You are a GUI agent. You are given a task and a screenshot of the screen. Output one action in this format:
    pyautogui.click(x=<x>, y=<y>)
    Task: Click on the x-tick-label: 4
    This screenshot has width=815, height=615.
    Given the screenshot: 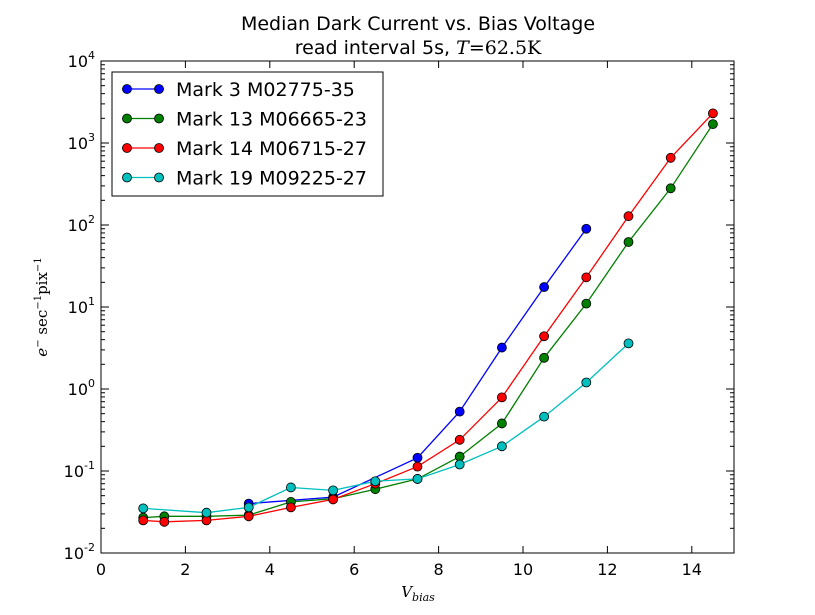 What is the action you would take?
    pyautogui.click(x=270, y=569)
    